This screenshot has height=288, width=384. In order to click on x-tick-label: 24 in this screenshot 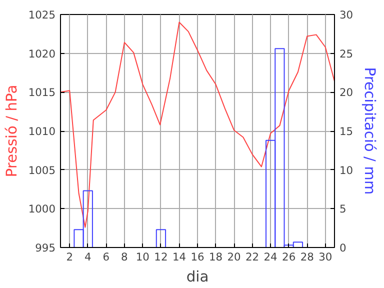, I will do `click(271, 257)`.